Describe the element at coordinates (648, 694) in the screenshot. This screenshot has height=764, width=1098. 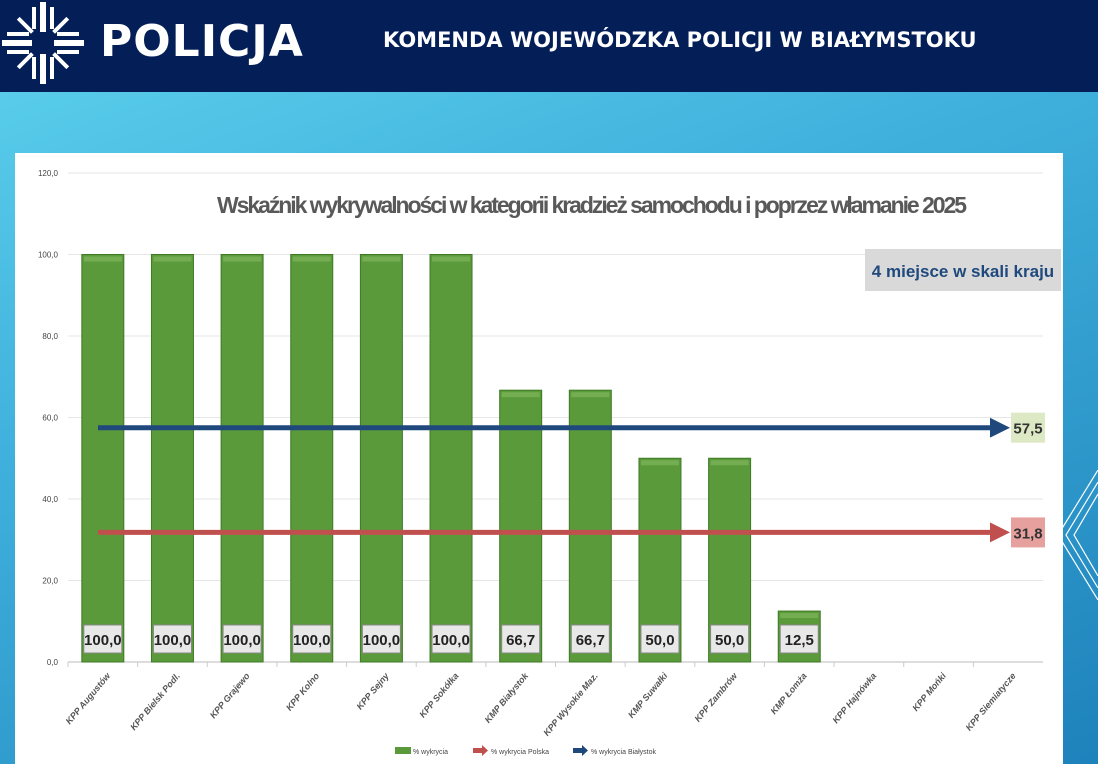
I see `x-tick-label: KMP Suwałki` at that location.